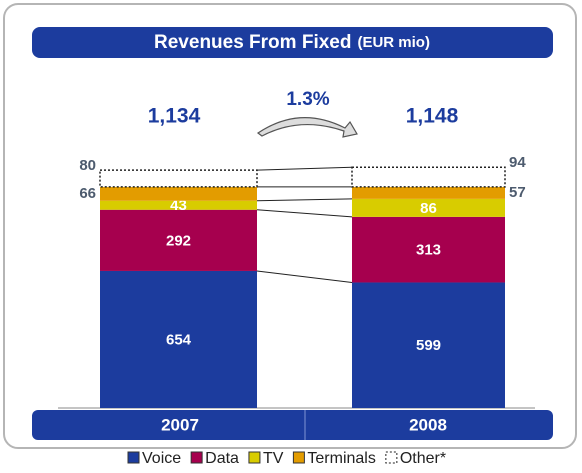 The height and width of the screenshot is (473, 582). What do you see at coordinates (273, 458) in the screenshot?
I see `legend-label: TV` at bounding box center [273, 458].